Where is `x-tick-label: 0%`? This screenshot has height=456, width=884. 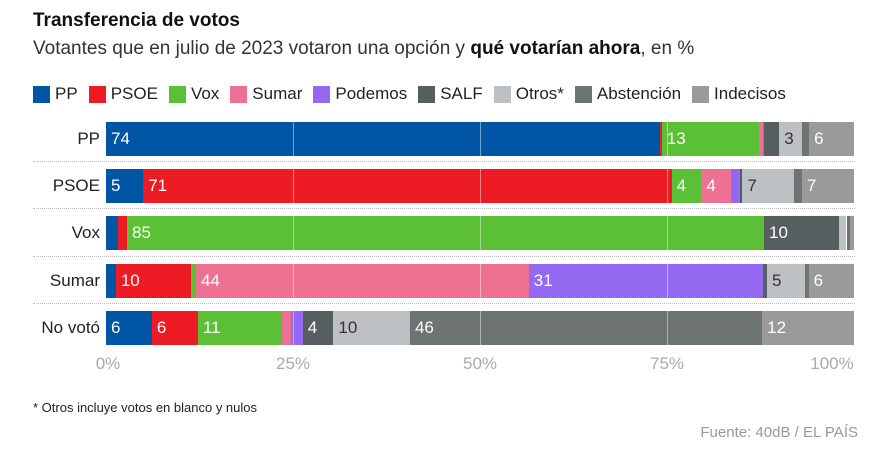
x-tick-label: 0% is located at coordinates (108, 363).